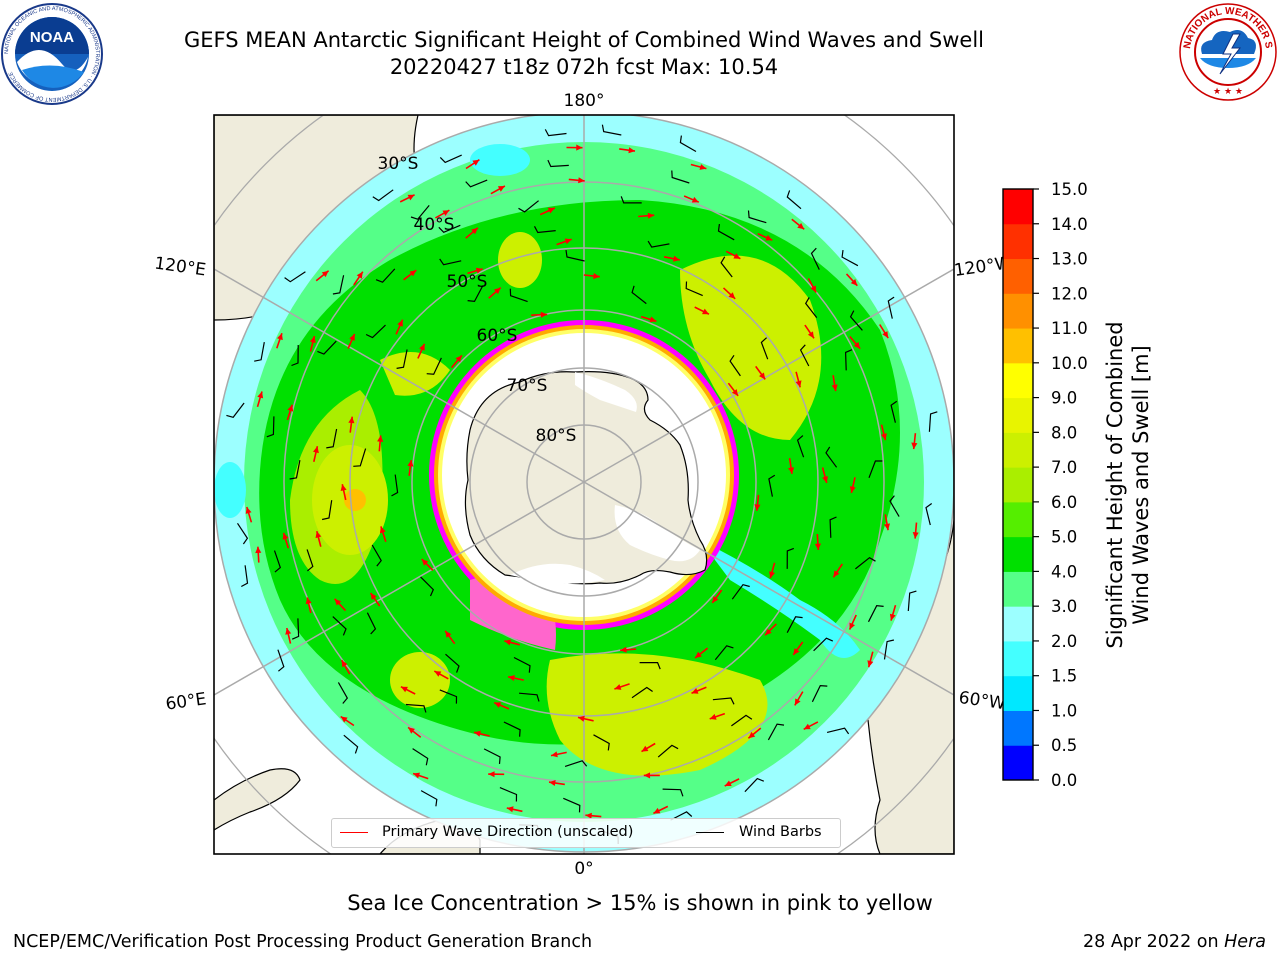  Describe the element at coordinates (398, 164) in the screenshot. I see `lat-label-30s: 30°S` at that location.